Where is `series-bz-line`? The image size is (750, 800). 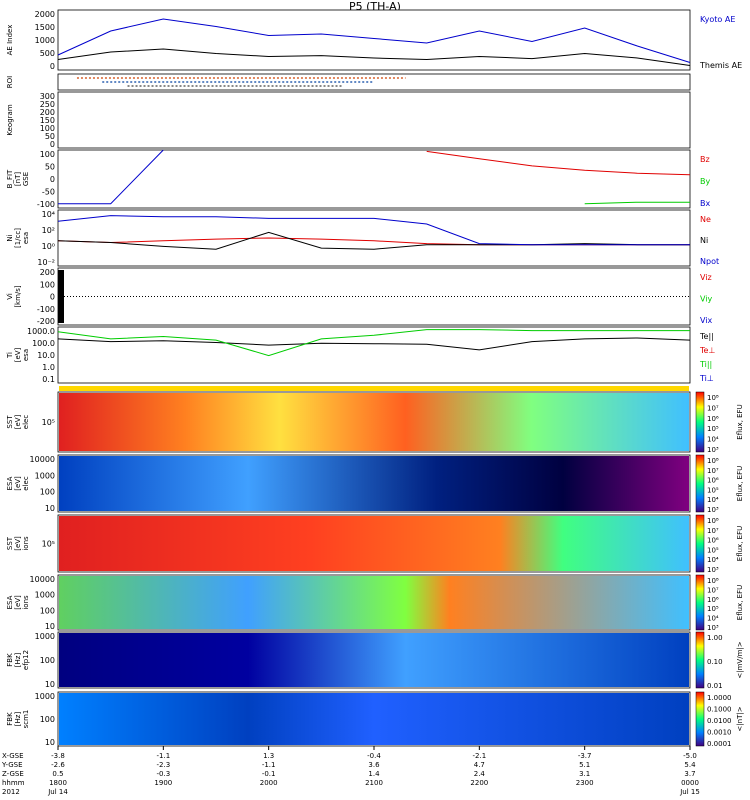
series-bz-line is located at coordinates (558, 163).